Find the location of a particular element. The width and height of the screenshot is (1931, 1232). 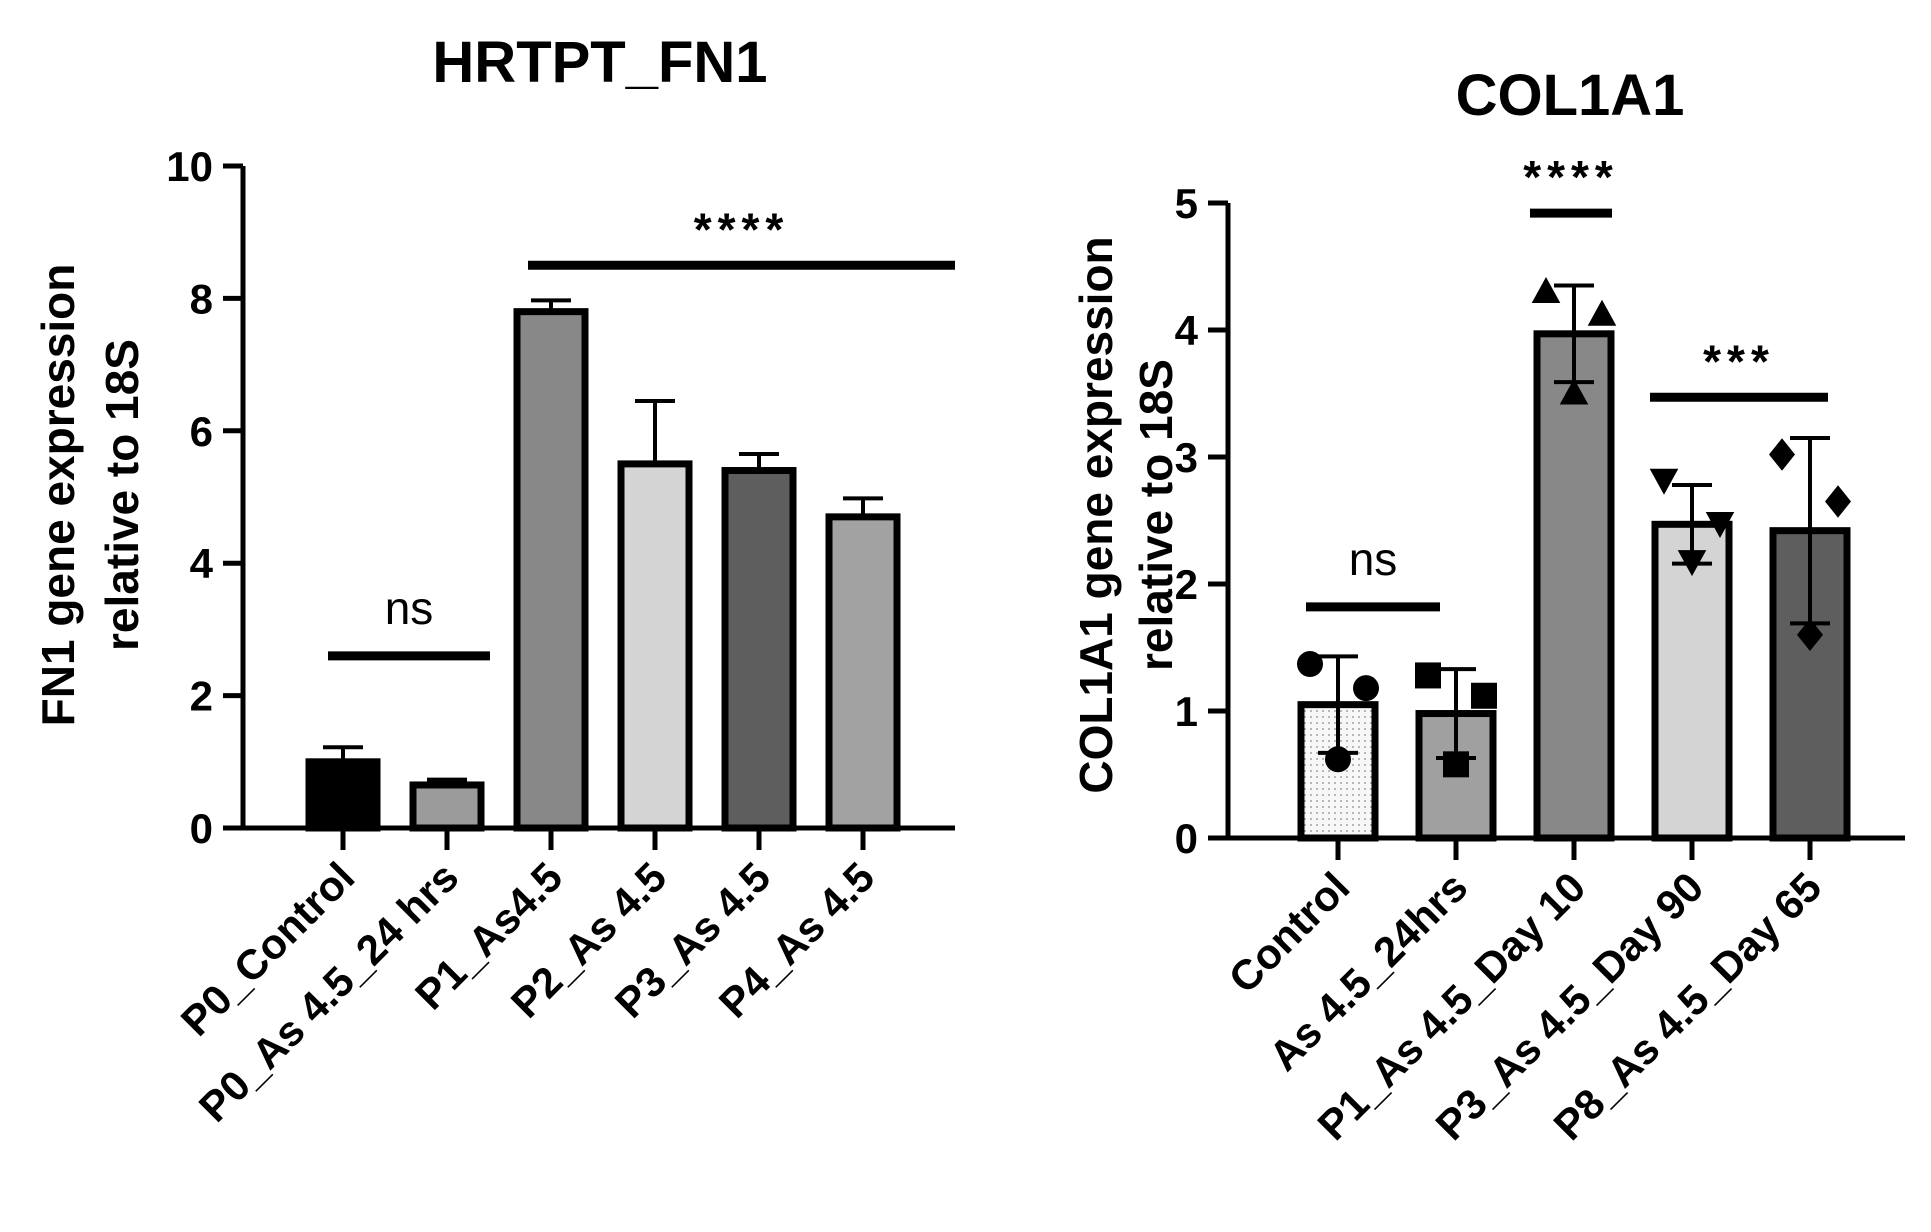

y-tick-label: 10 is located at coordinates (189, 166).